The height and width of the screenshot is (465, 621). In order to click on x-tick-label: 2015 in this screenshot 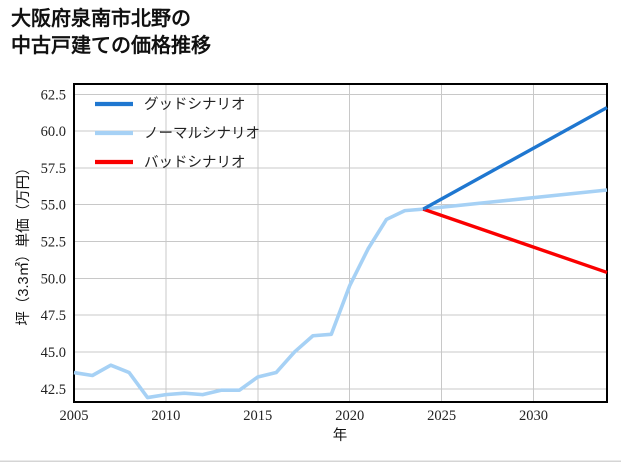, I will do `click(257, 416)`.